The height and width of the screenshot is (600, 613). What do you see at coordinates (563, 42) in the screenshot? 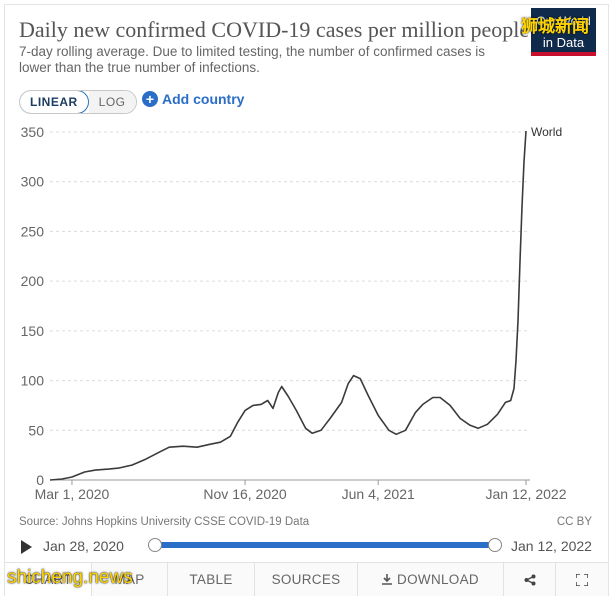
I see `logo-line-2: in Data` at bounding box center [563, 42].